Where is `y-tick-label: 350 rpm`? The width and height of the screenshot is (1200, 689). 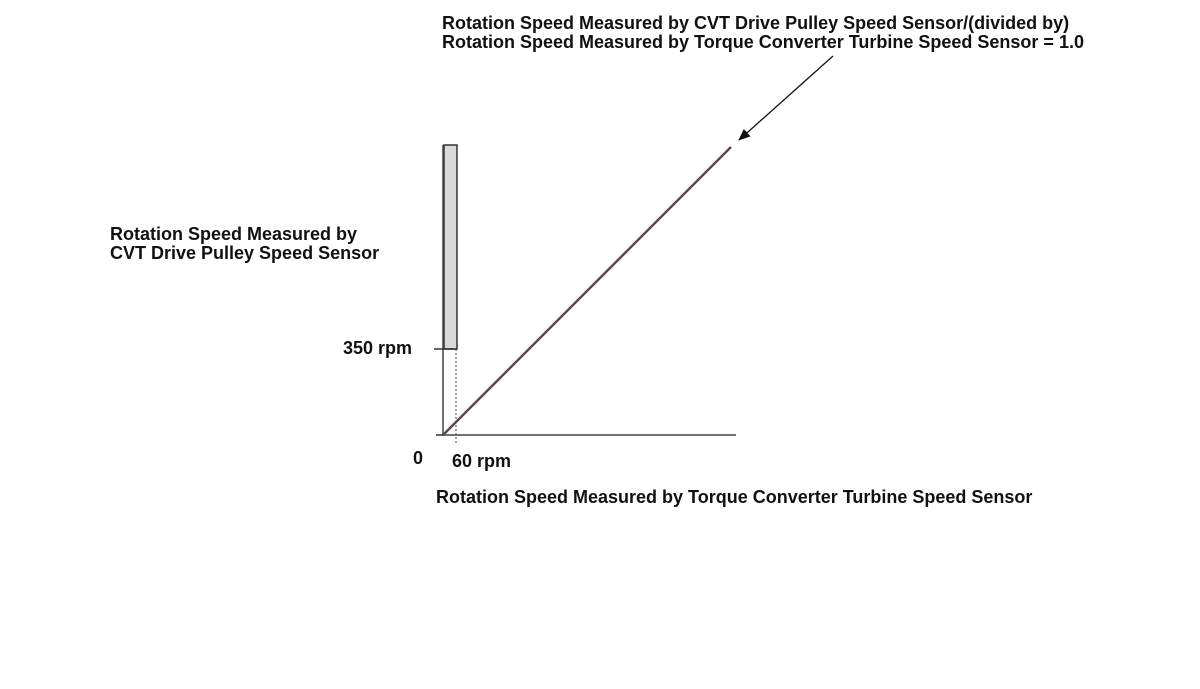
y-tick-label: 350 rpm is located at coordinates (378, 348).